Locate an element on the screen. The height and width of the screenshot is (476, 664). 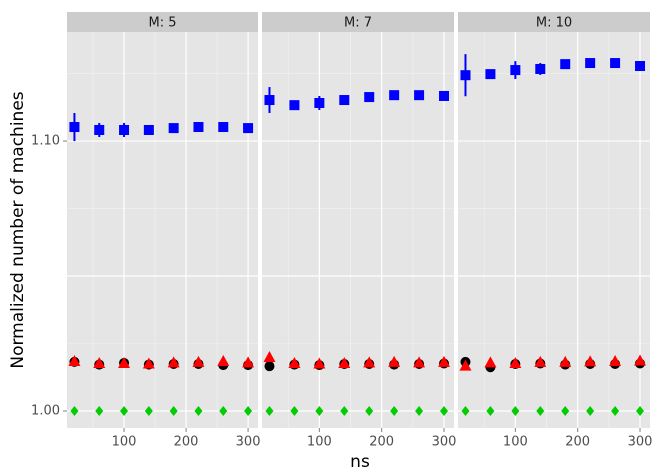
y-tick-label: 1.10 is located at coordinates (45, 141).